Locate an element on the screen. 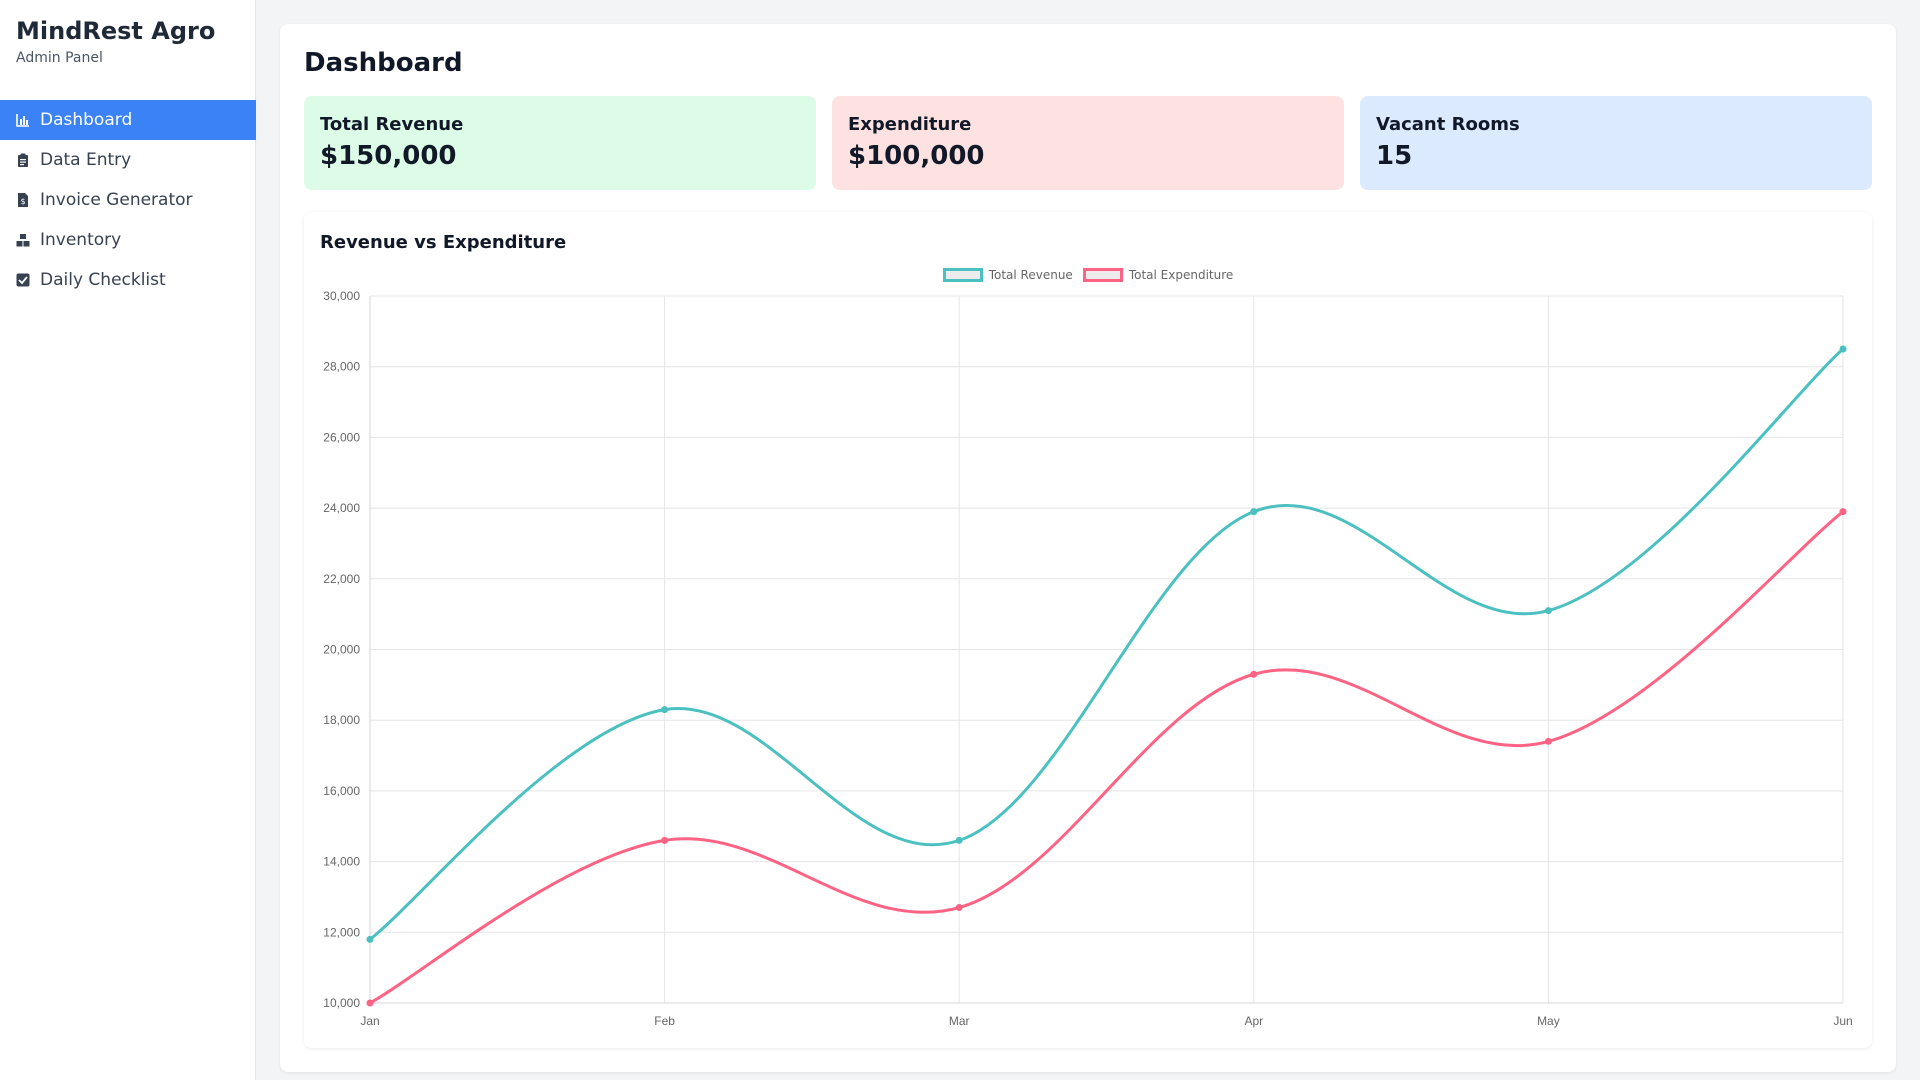  sidebar-item-inventory: Inventory is located at coordinates (128, 240).